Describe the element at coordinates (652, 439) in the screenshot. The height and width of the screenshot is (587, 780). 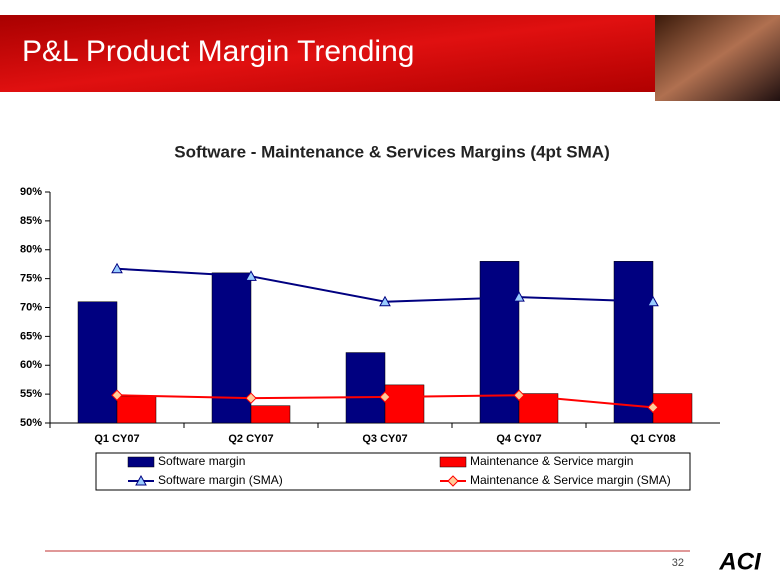
I see `x-tick-label: Q1 CY08` at that location.